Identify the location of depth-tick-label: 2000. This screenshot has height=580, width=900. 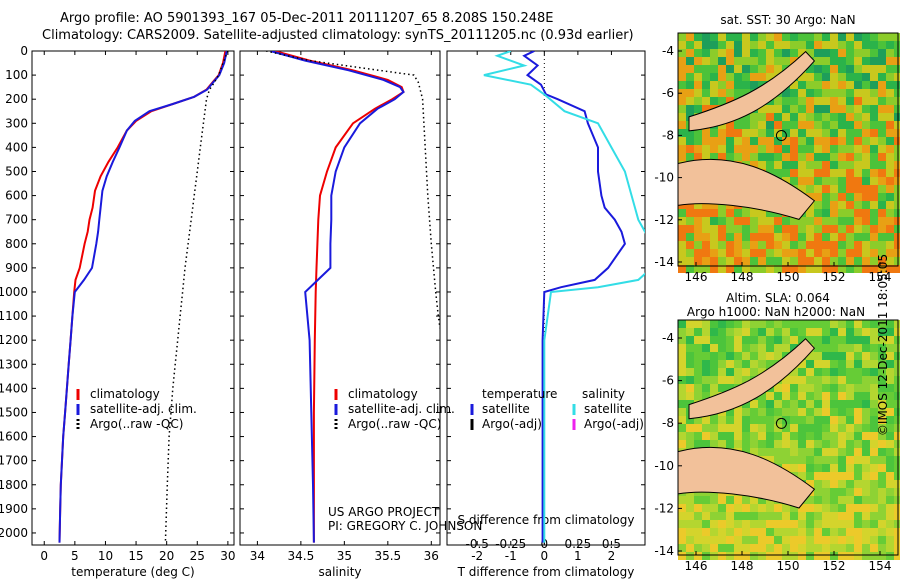
(14, 533).